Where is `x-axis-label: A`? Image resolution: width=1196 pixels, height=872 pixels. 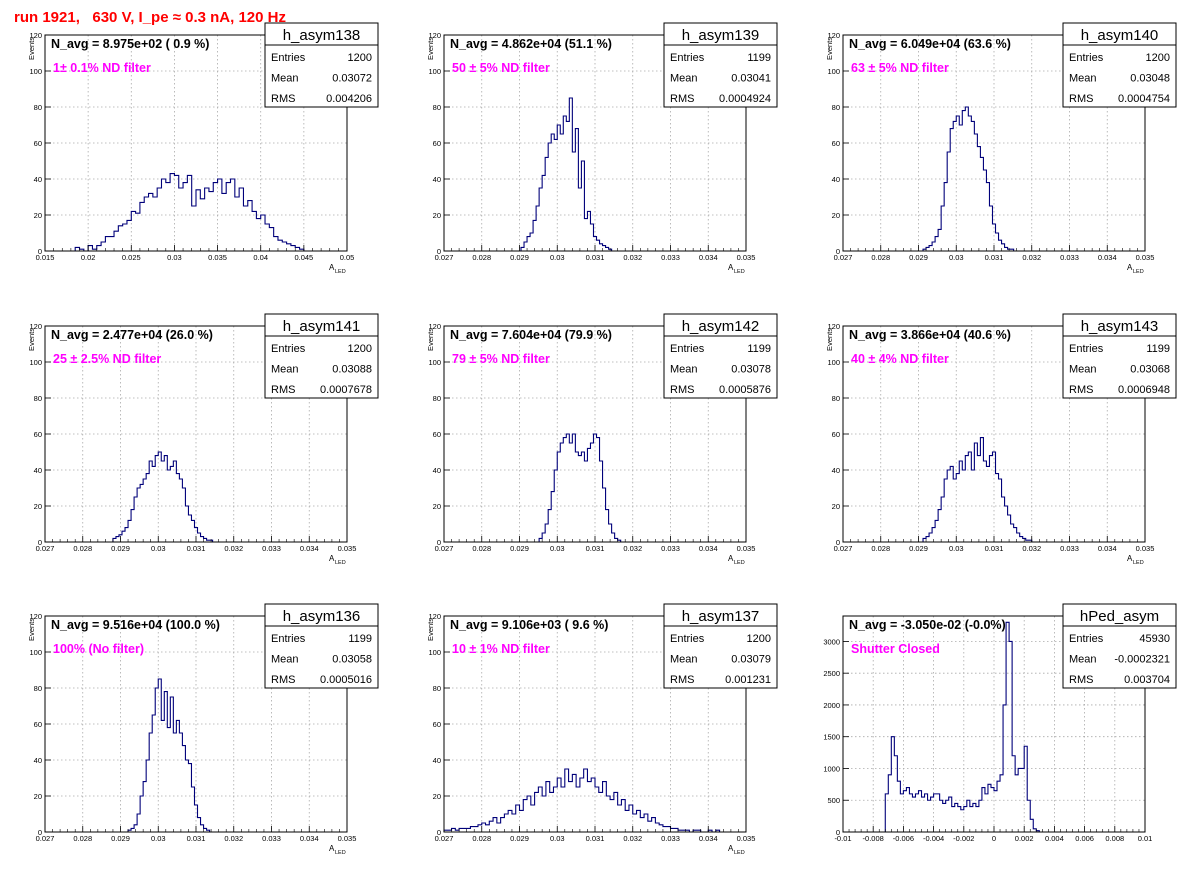 x-axis-label: A is located at coordinates (332, 558).